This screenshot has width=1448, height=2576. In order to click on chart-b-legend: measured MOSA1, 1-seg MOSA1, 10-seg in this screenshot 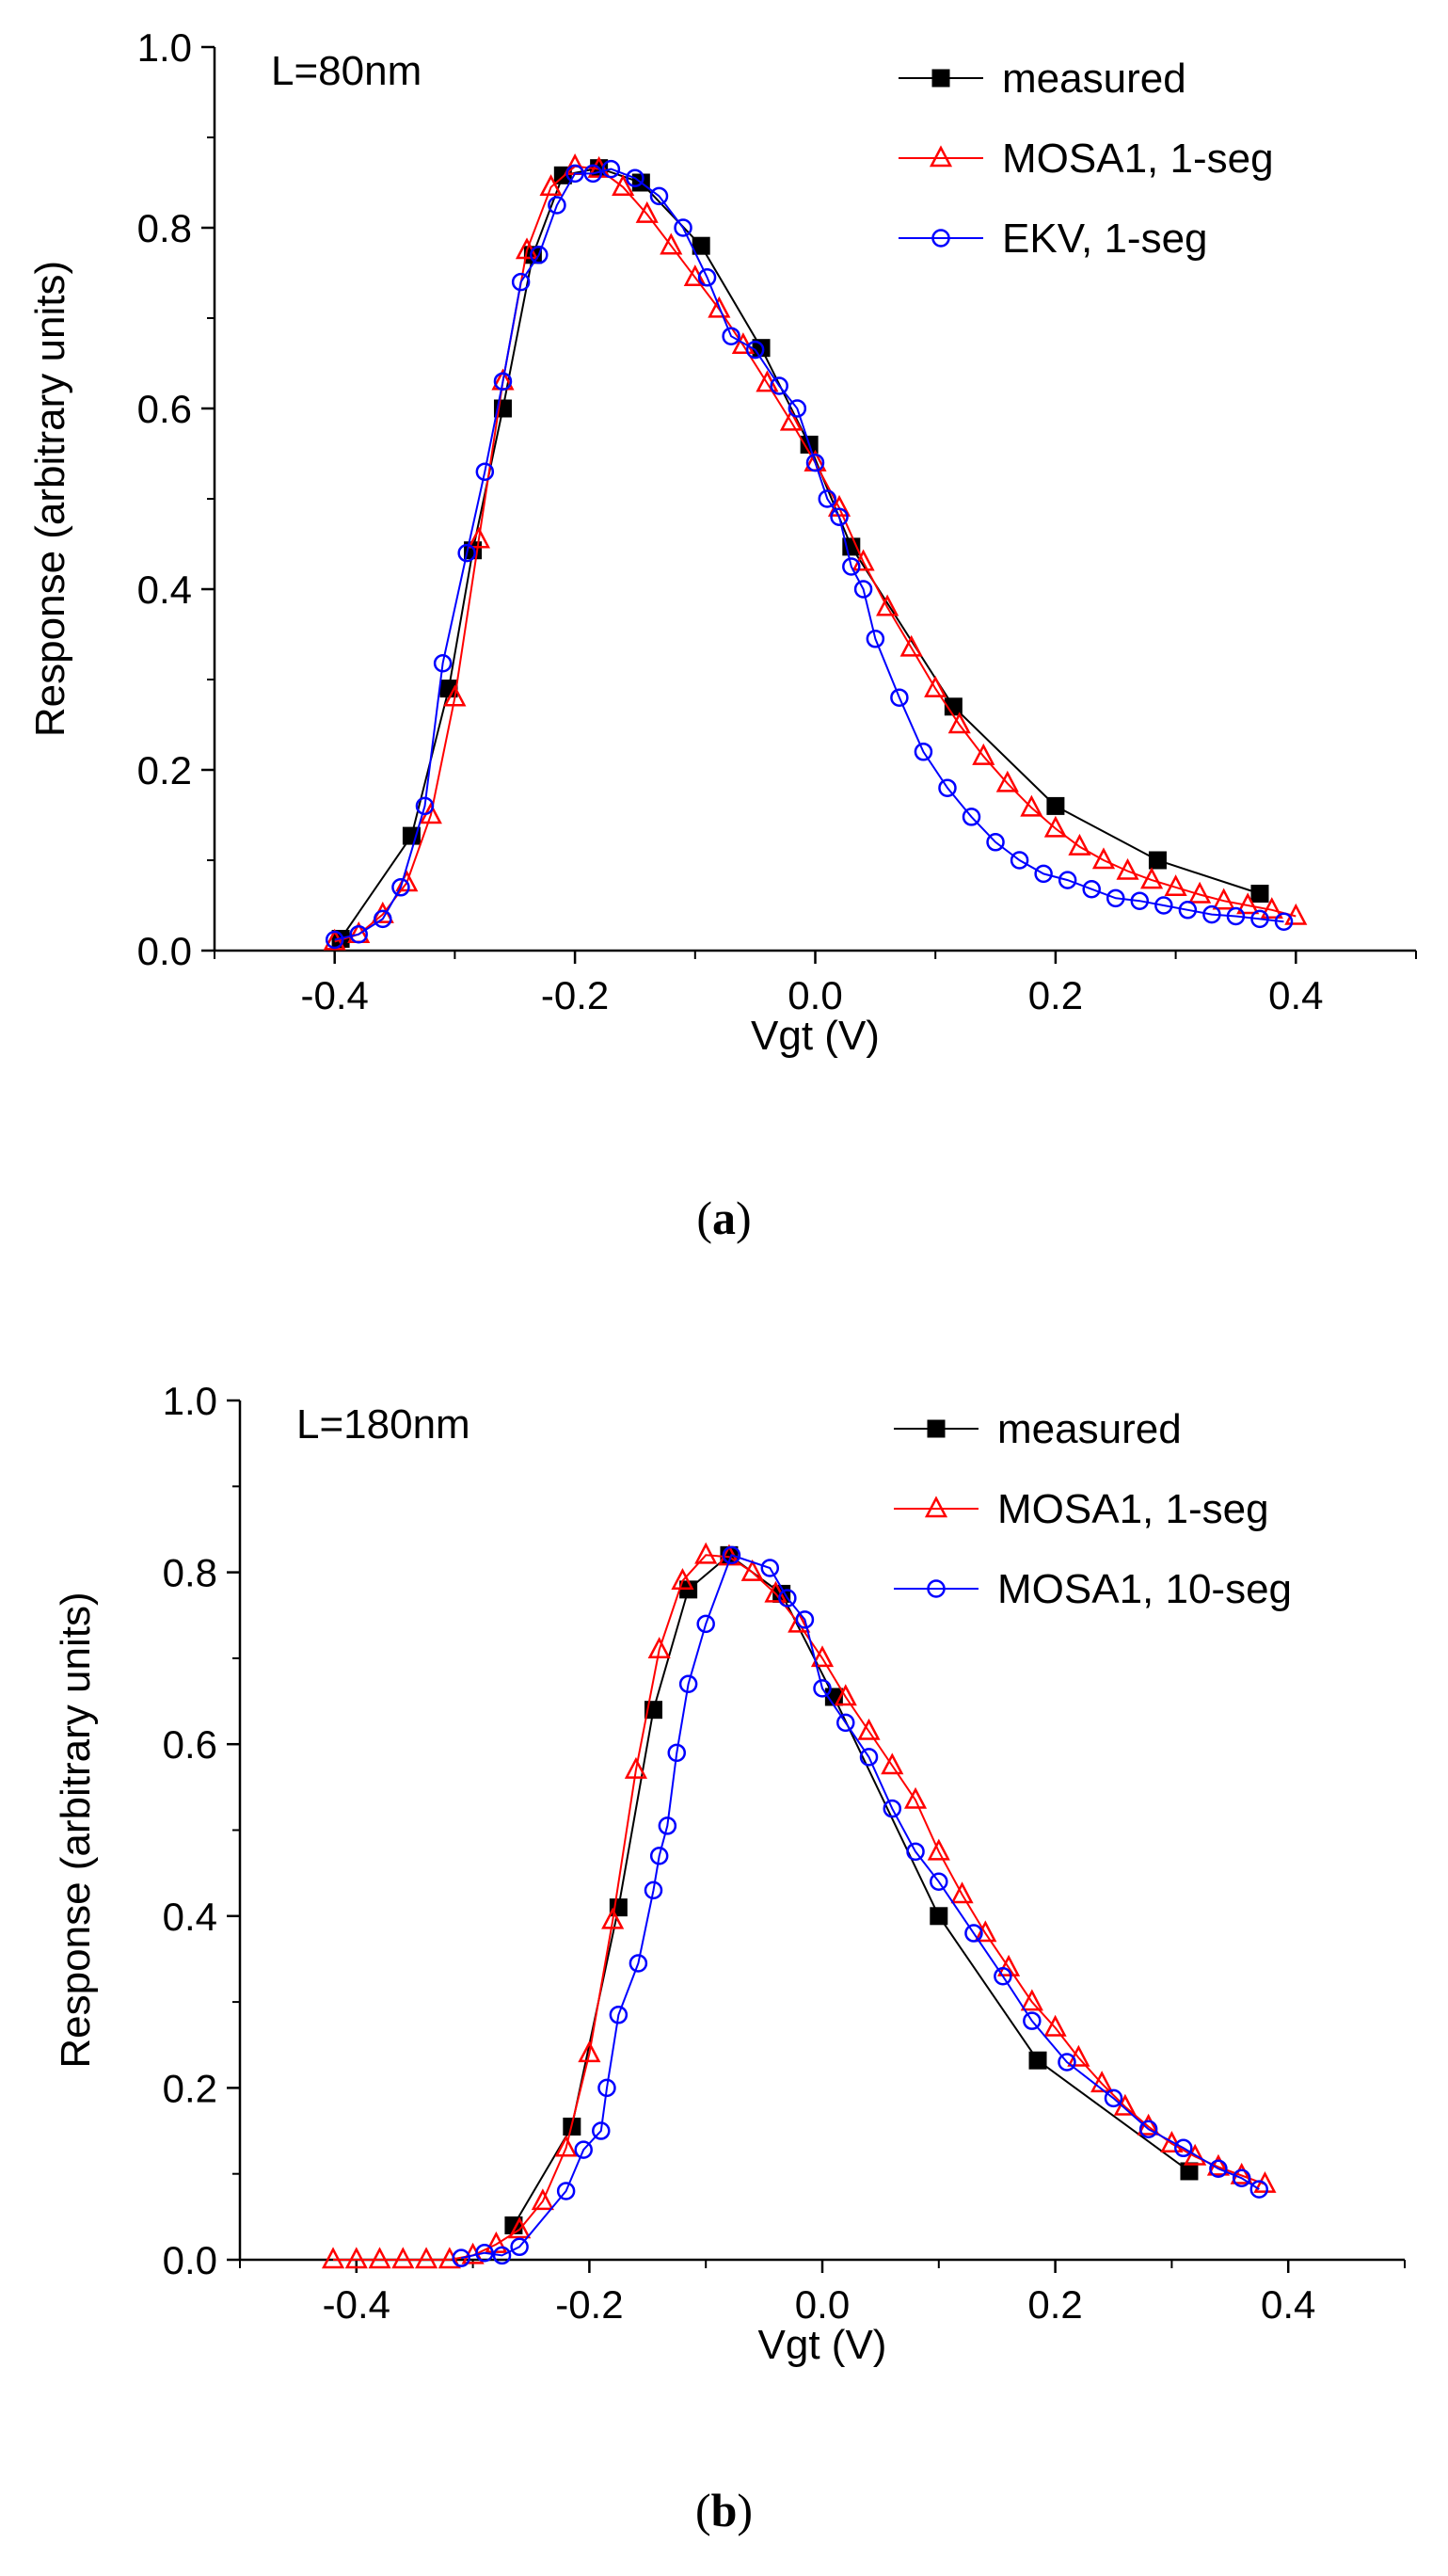, I will do `click(1093, 1509)`.